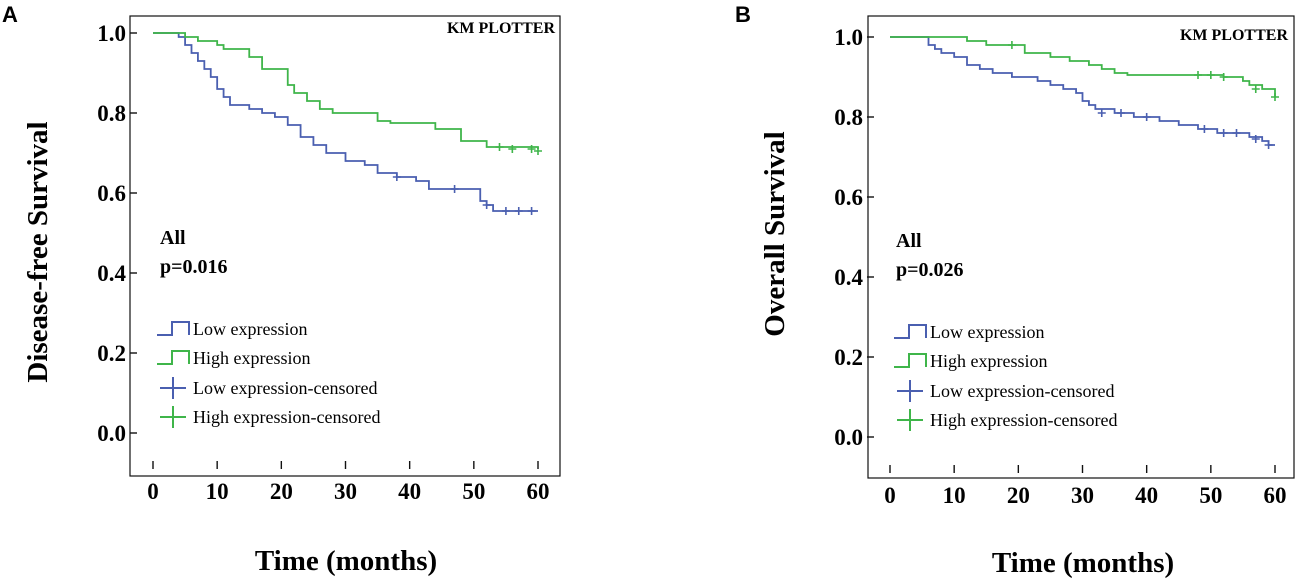  I want to click on panel-b-ylabel: Overall Survival, so click(775, 233).